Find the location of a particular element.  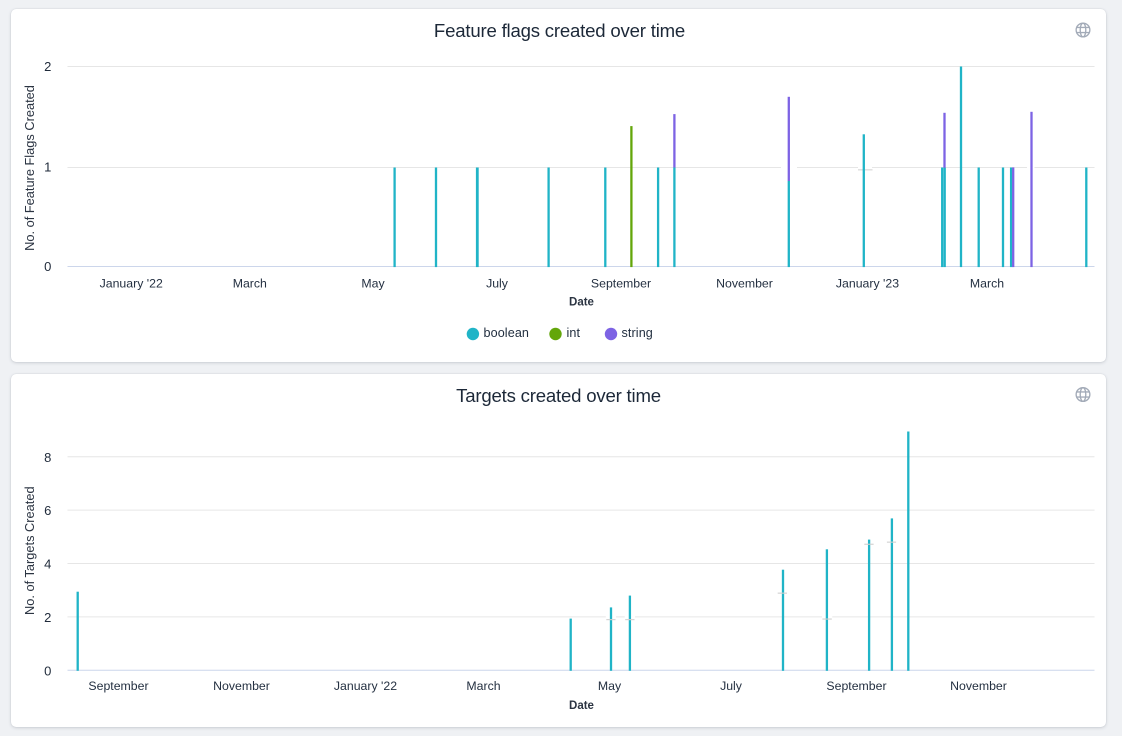

svg-text: int is located at coordinates (574, 333).